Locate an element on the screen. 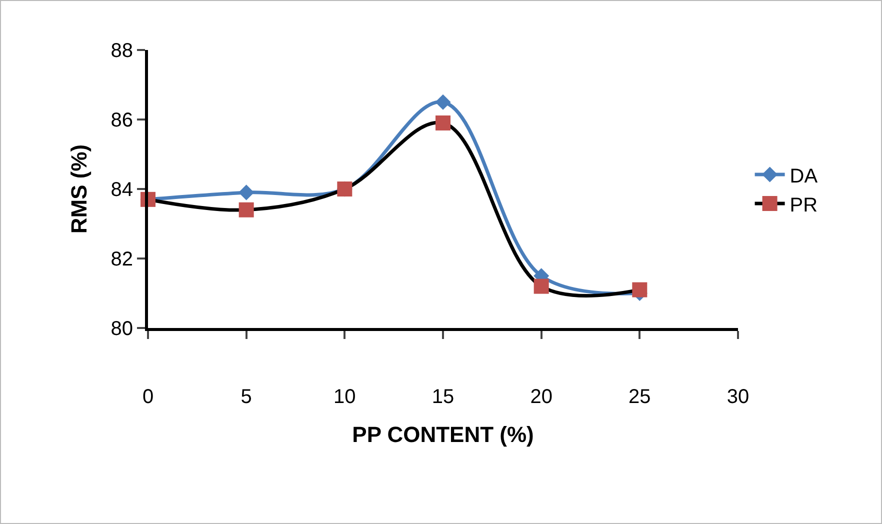 The image size is (882, 524). x-tick-label: 5 is located at coordinates (246, 397).